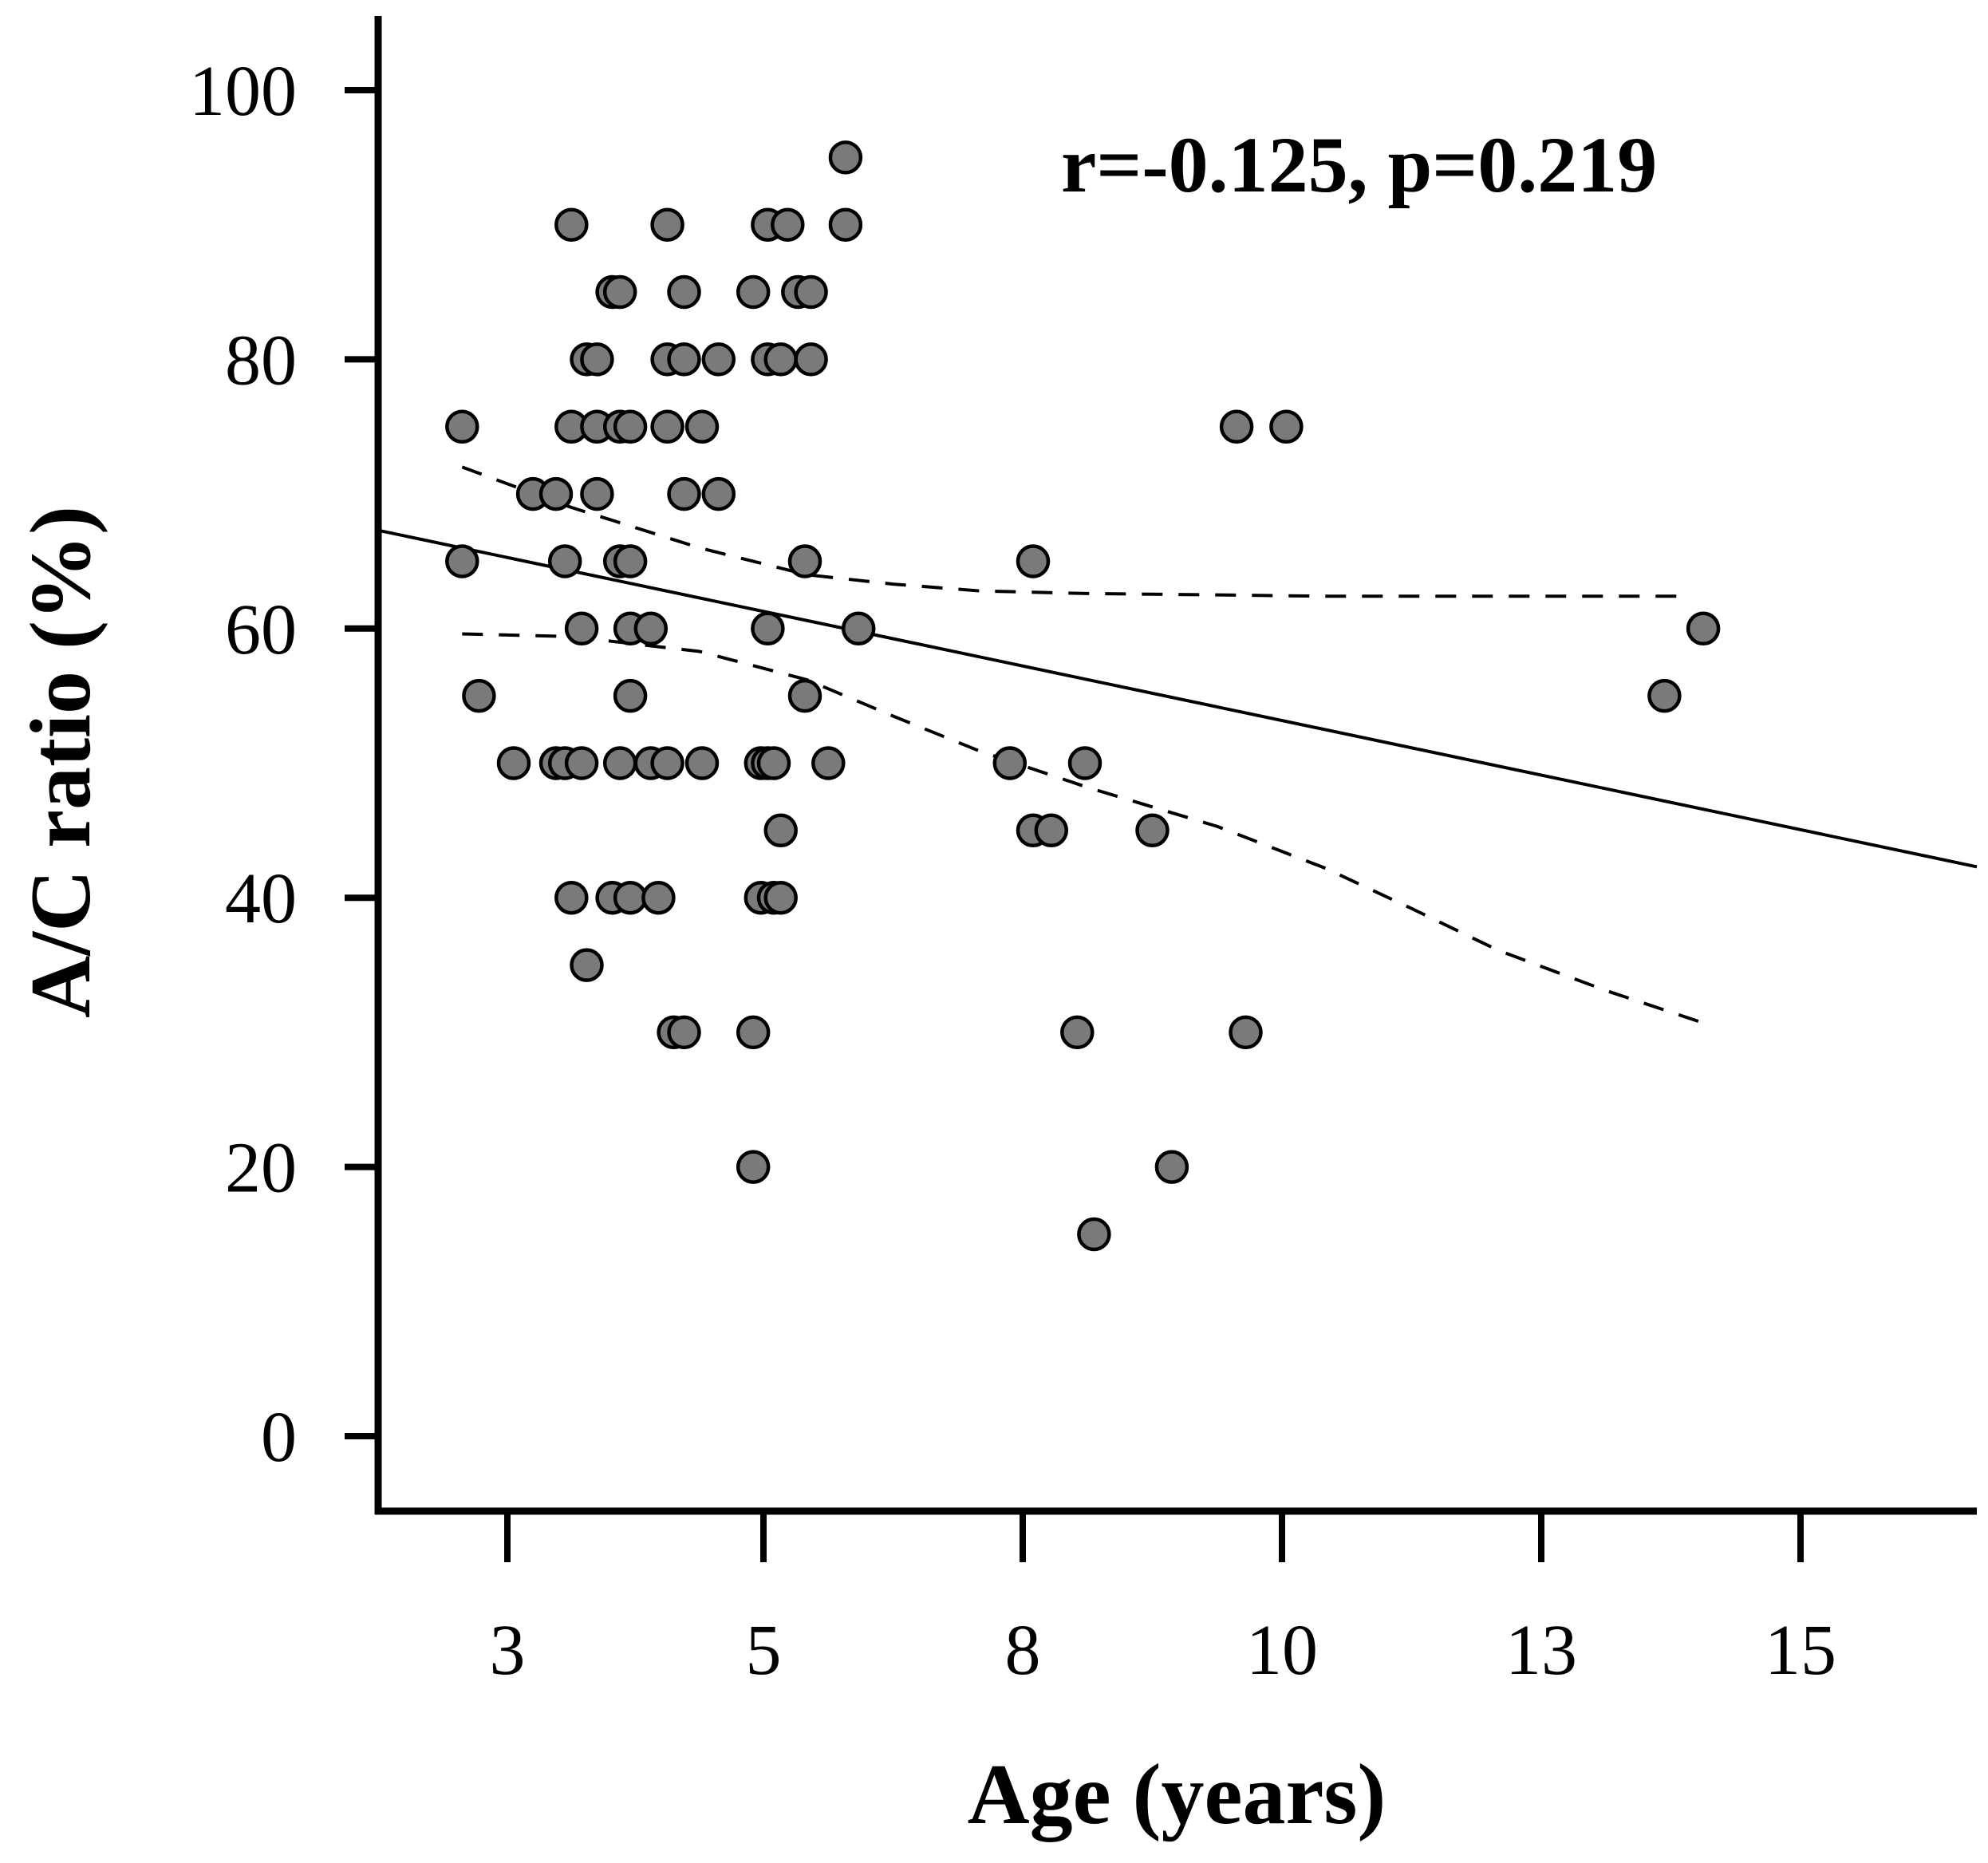 The image size is (1988, 1863). I want to click on y-tick-label: 40, so click(261, 898).